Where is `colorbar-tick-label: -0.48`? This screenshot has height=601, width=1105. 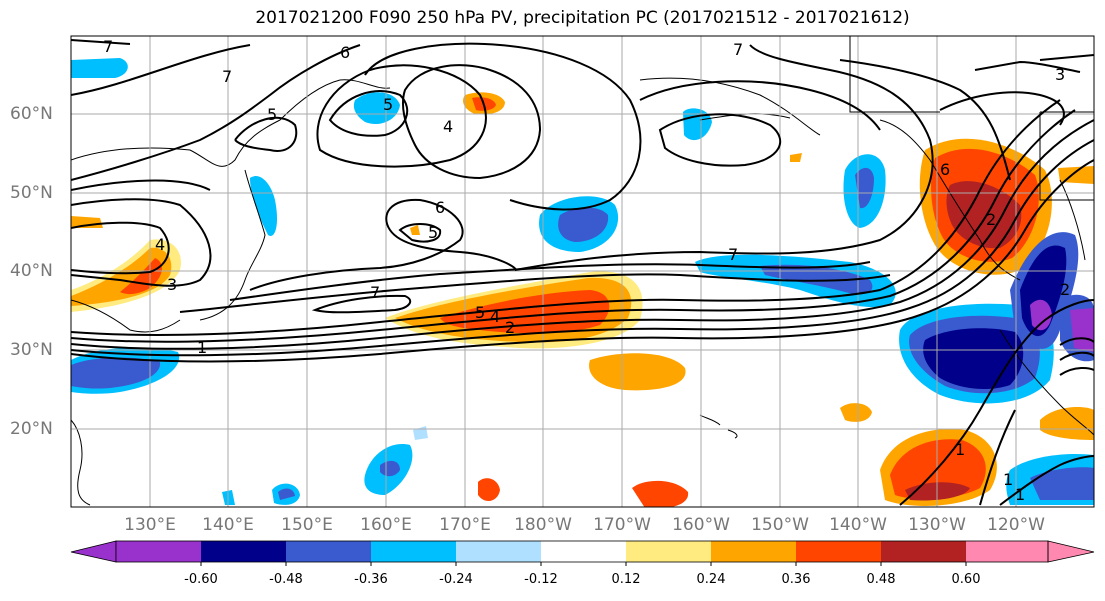 colorbar-tick-label: -0.48 is located at coordinates (286, 579).